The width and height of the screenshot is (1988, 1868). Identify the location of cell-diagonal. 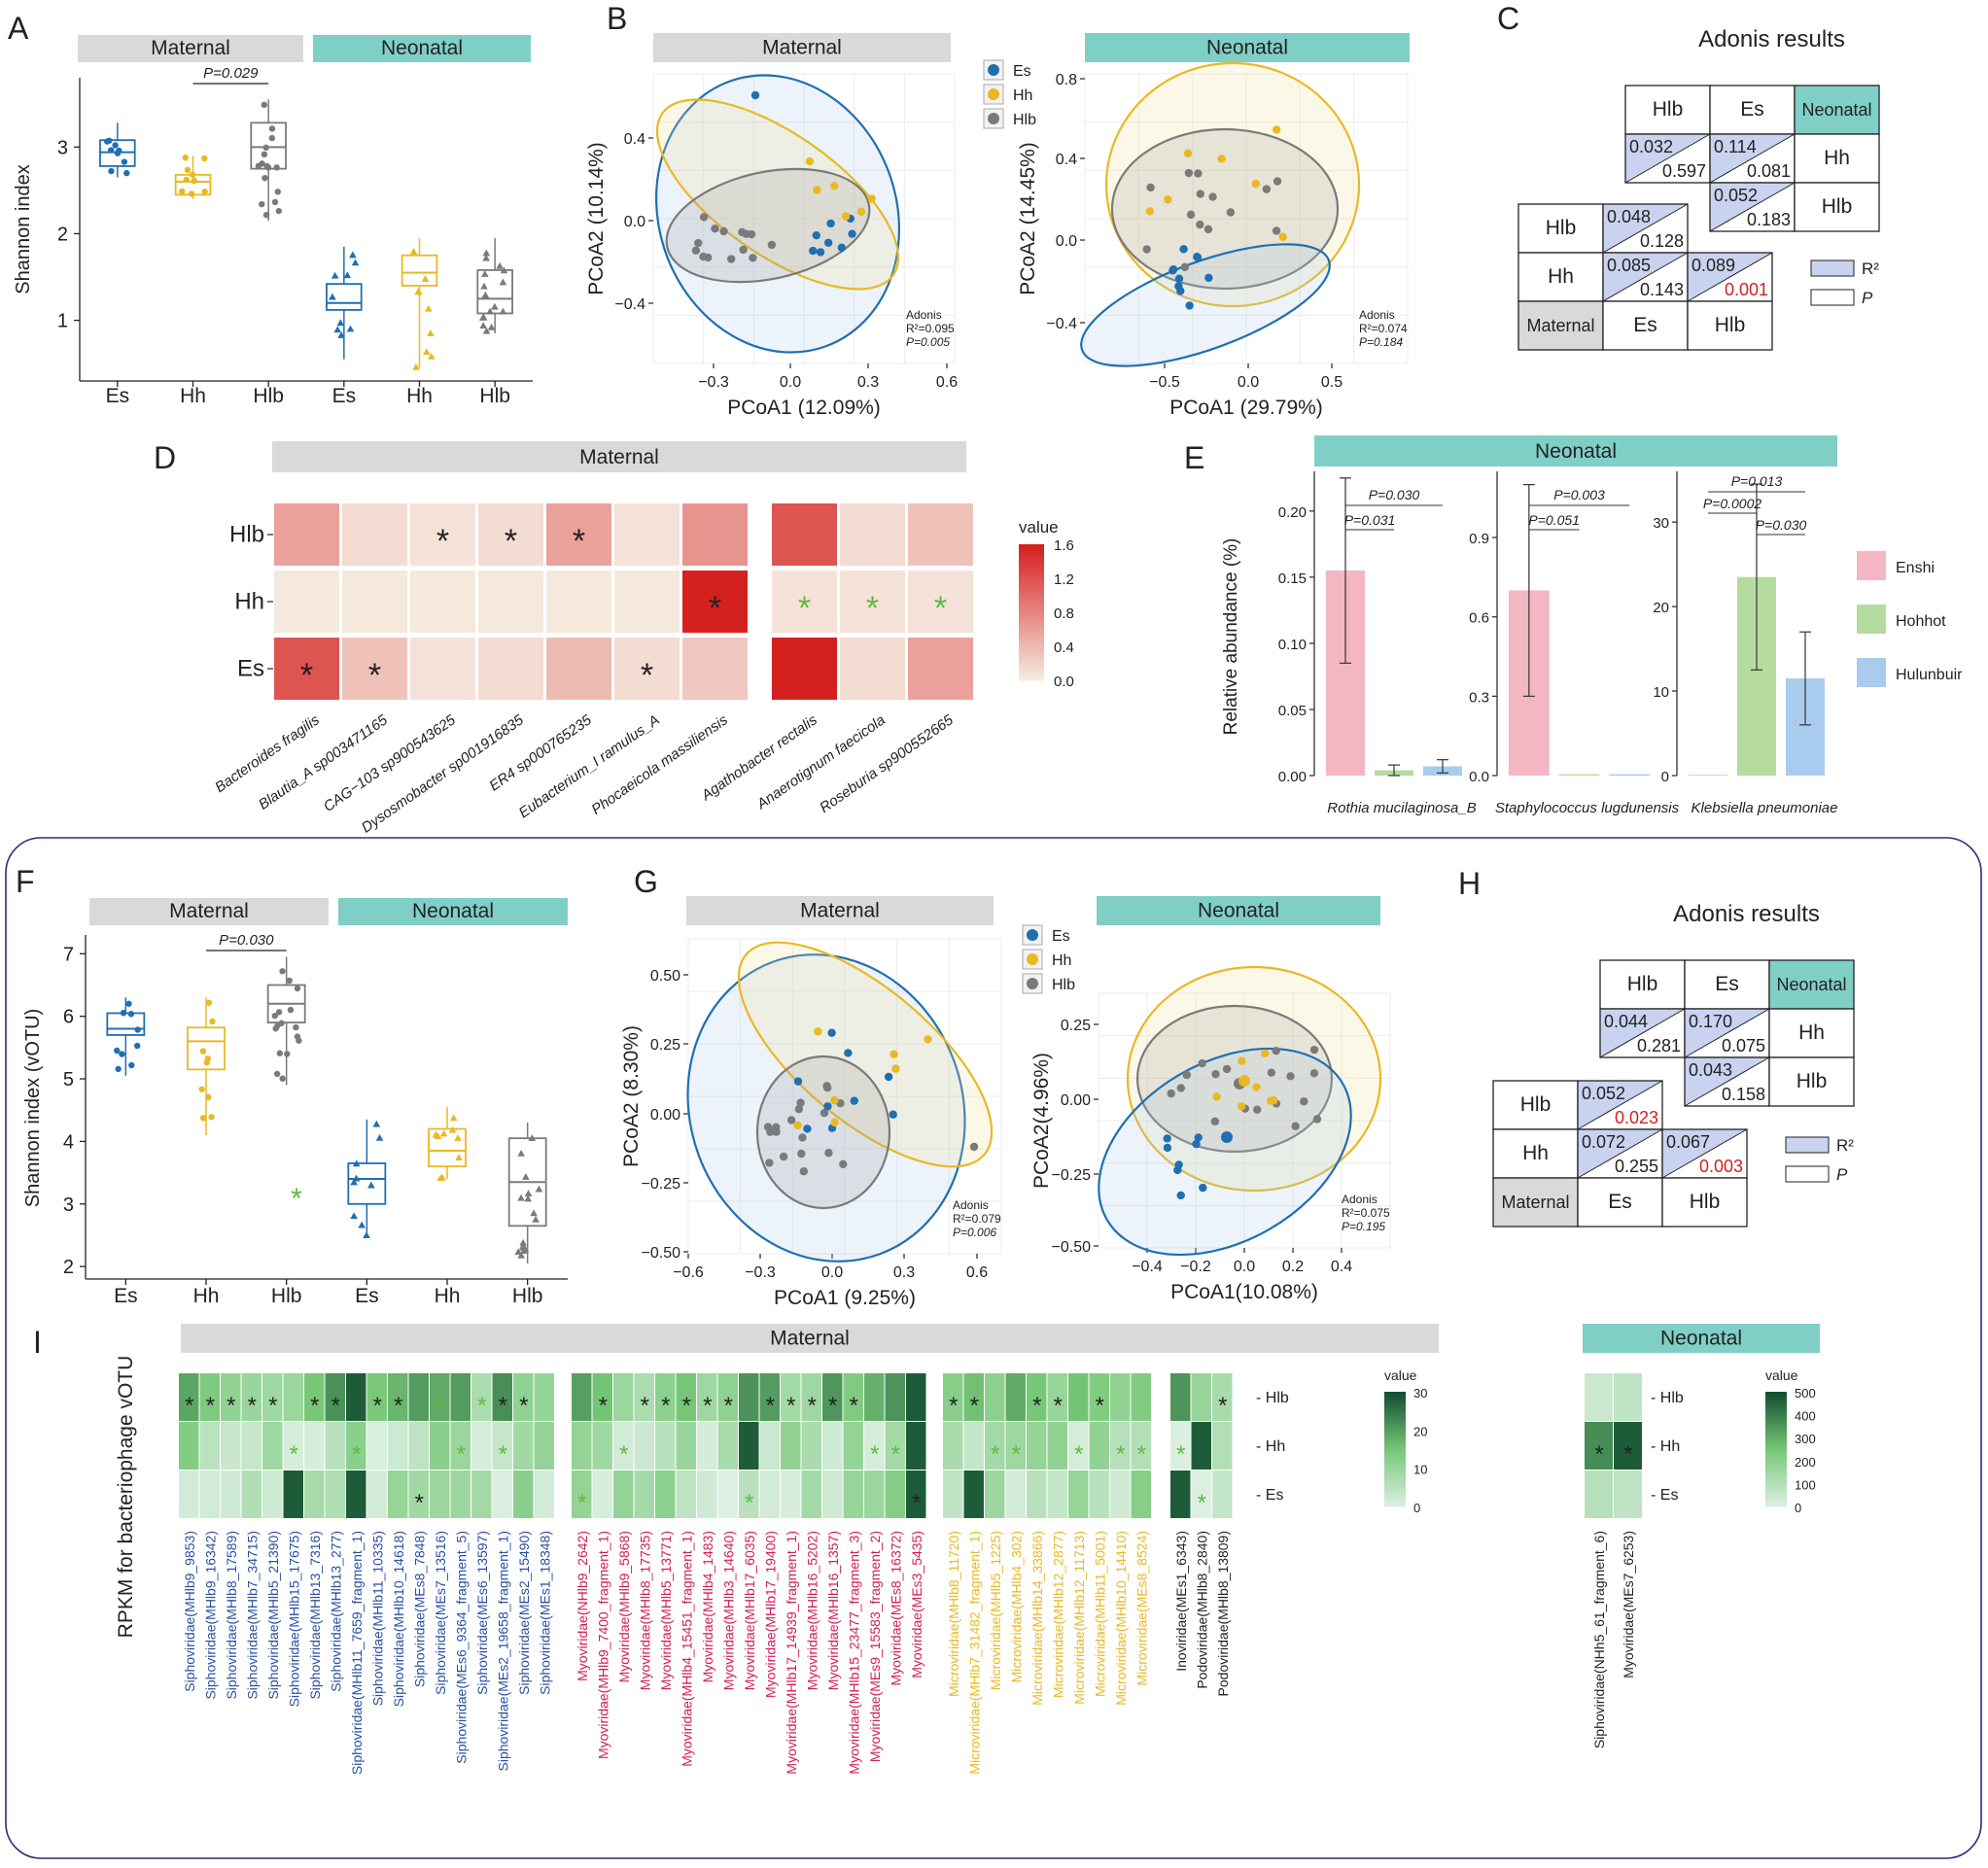
(1753, 158).